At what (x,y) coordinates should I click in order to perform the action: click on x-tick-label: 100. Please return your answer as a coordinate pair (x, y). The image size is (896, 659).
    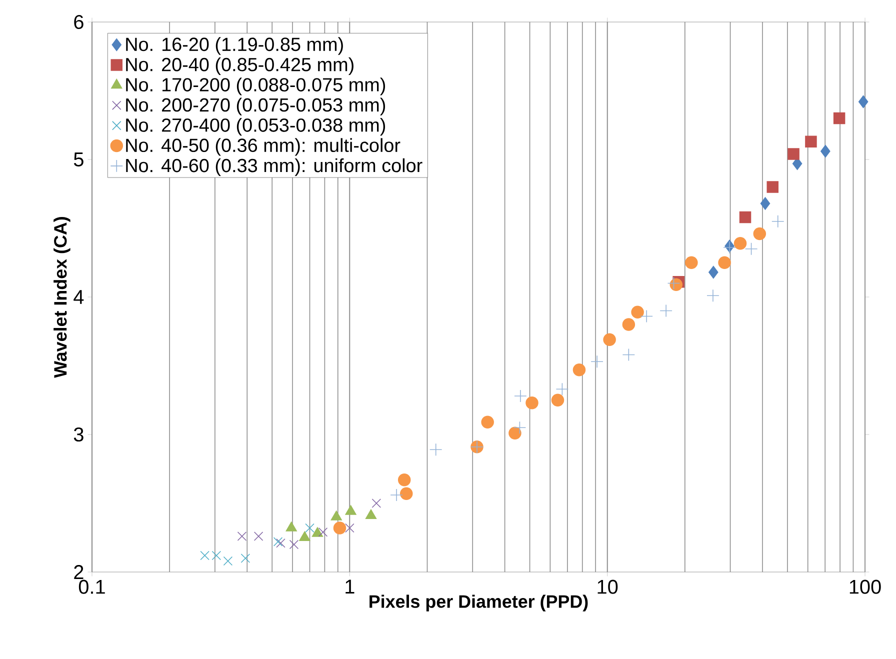
    Looking at the image, I should click on (865, 587).